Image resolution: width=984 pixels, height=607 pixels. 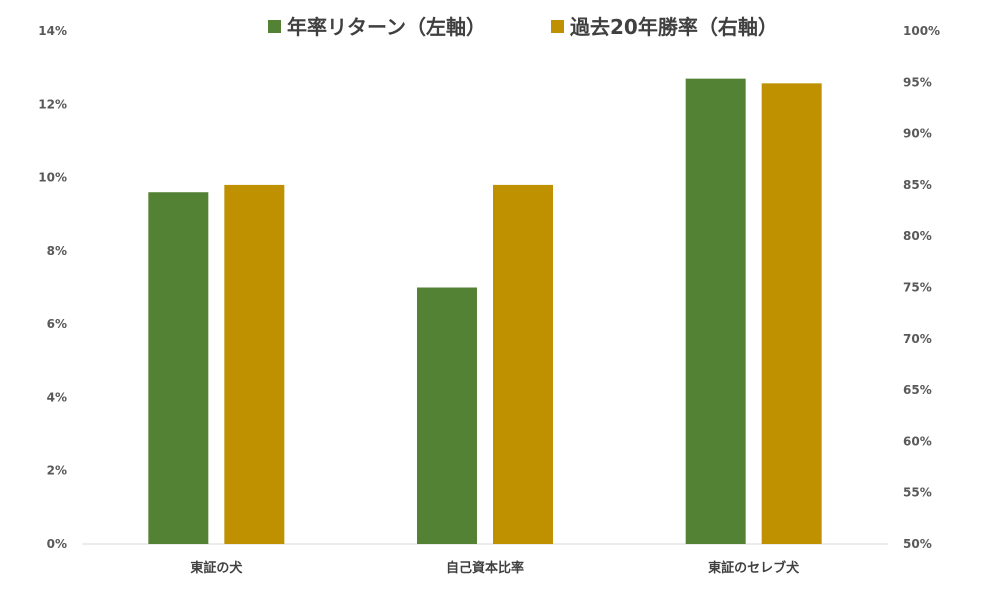 What do you see at coordinates (917, 134) in the screenshot?
I see `right-tick-label: 90%` at bounding box center [917, 134].